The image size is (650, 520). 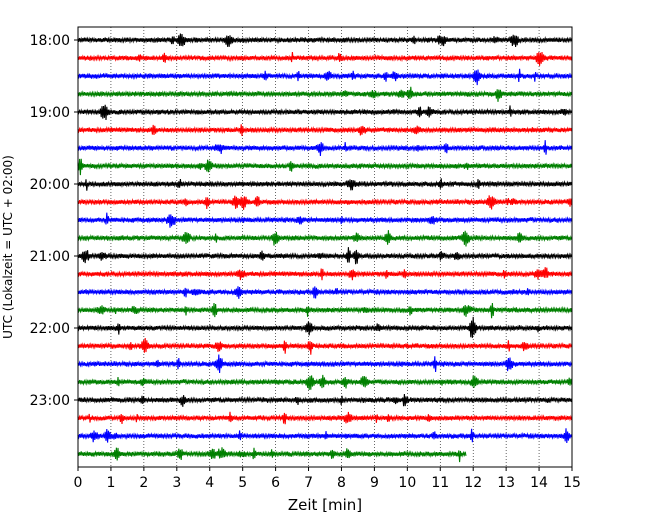 What do you see at coordinates (110, 483) in the screenshot?
I see `x-tick-label-1: 1` at bounding box center [110, 483].